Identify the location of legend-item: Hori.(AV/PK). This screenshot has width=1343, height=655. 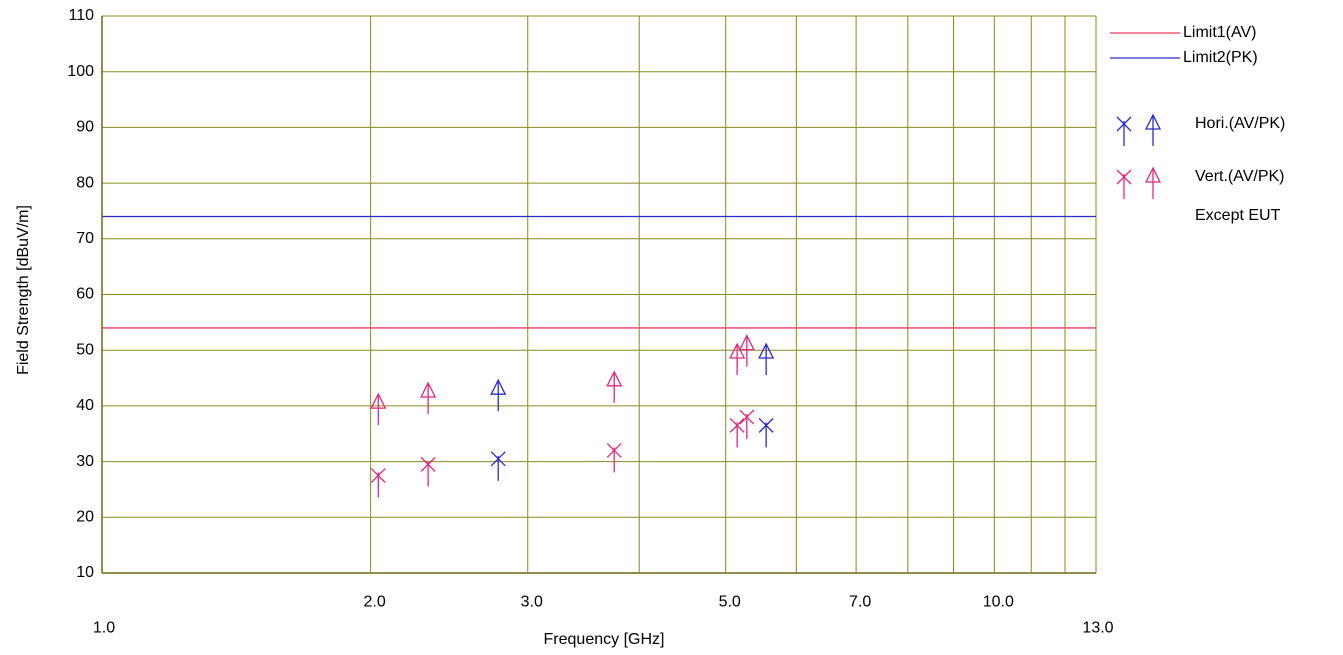
(1200, 129).